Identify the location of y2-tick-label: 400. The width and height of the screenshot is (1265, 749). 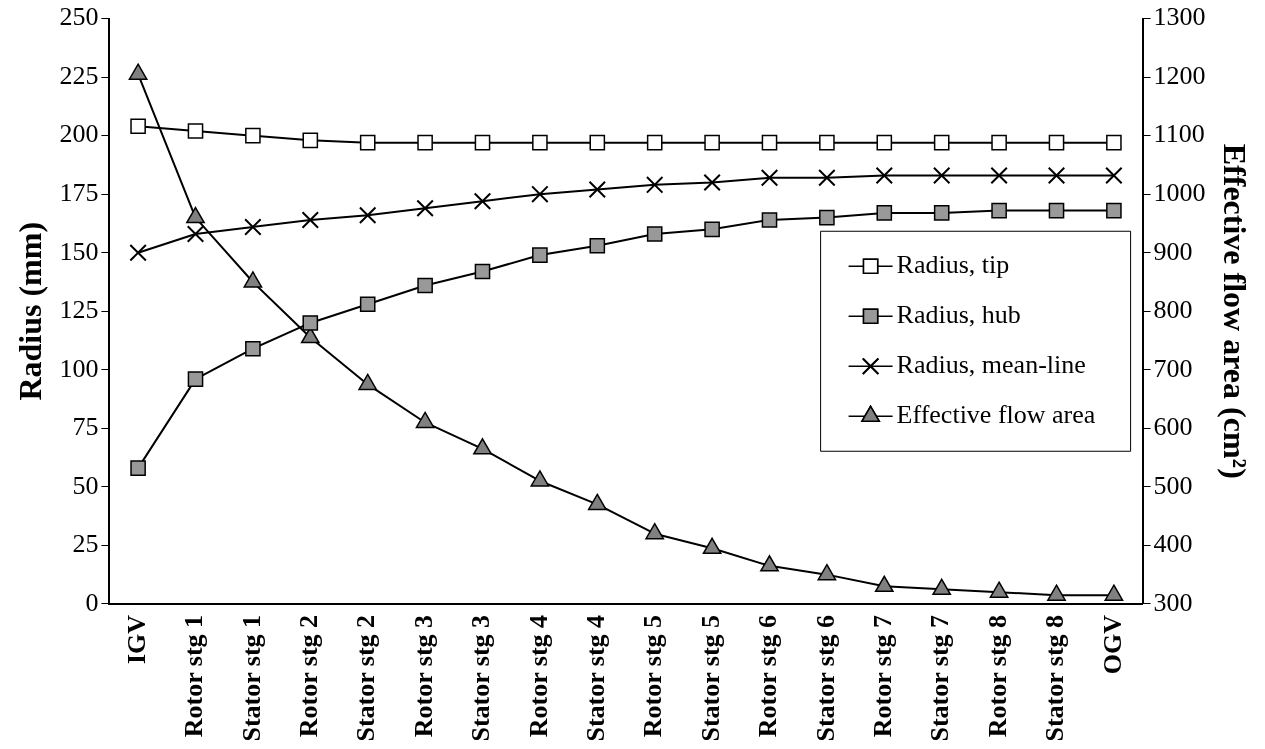
(1173, 544).